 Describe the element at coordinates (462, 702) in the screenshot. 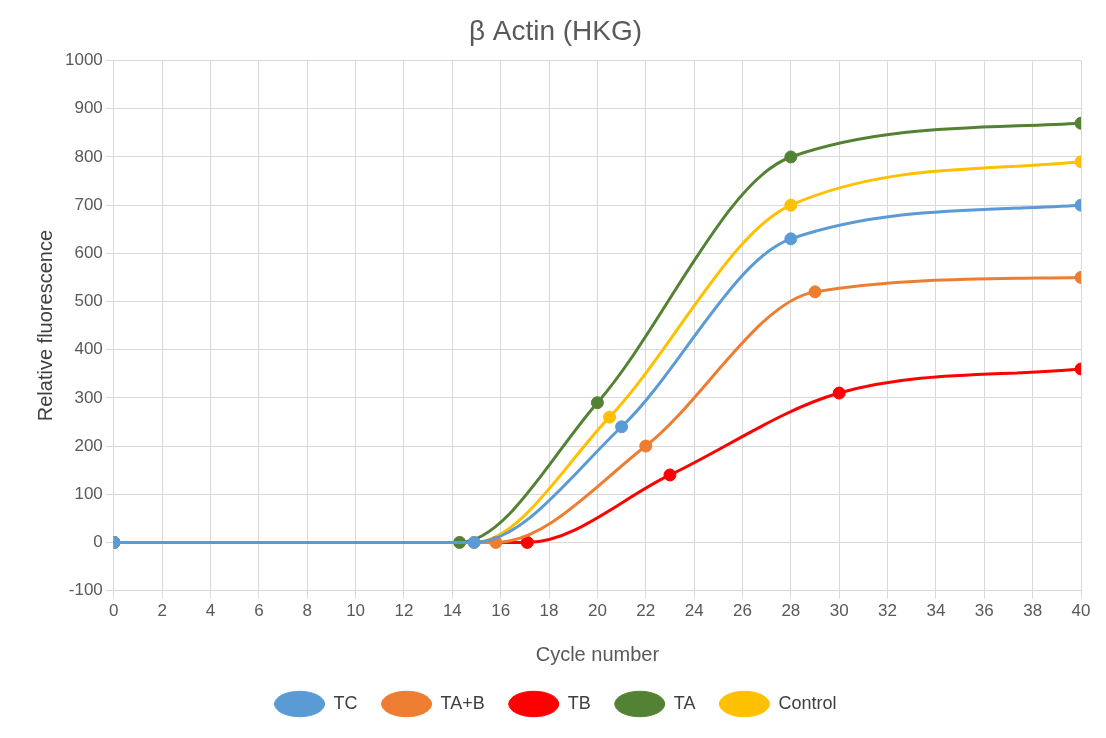

I see `legend-label: TA+B` at that location.